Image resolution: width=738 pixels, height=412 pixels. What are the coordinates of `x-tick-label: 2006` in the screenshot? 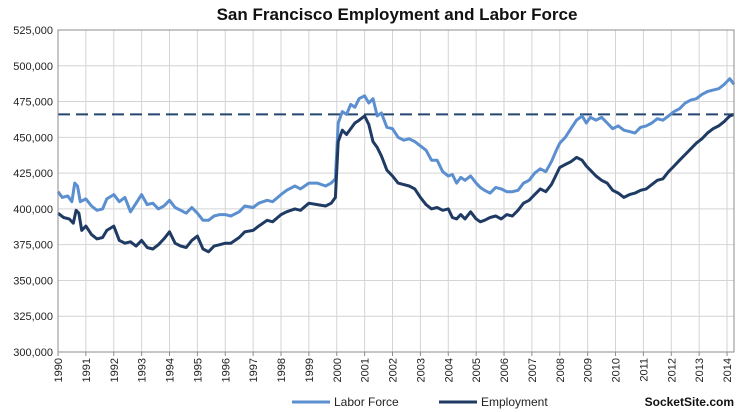 It's located at (505, 370).